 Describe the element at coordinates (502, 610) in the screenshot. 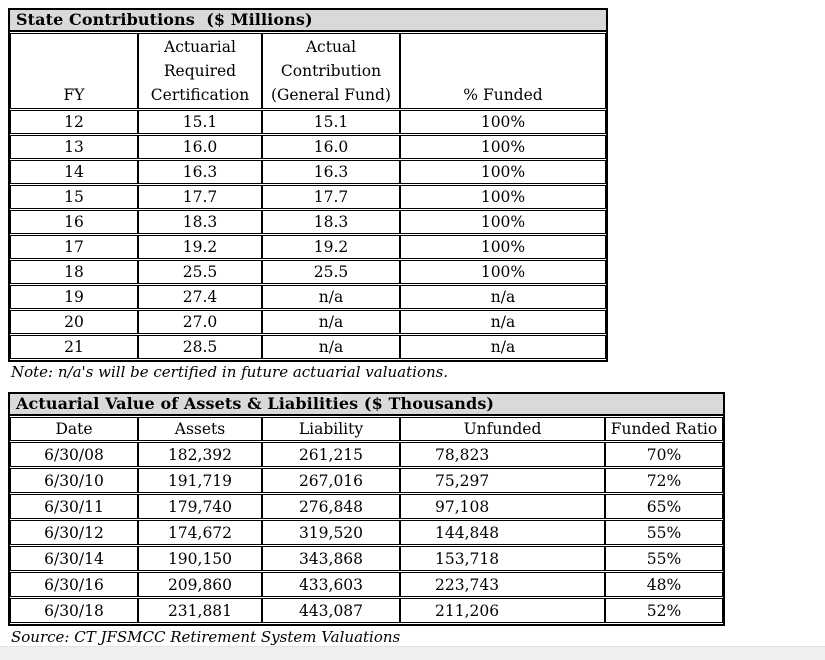

I see `table-cell: 211,206` at that location.